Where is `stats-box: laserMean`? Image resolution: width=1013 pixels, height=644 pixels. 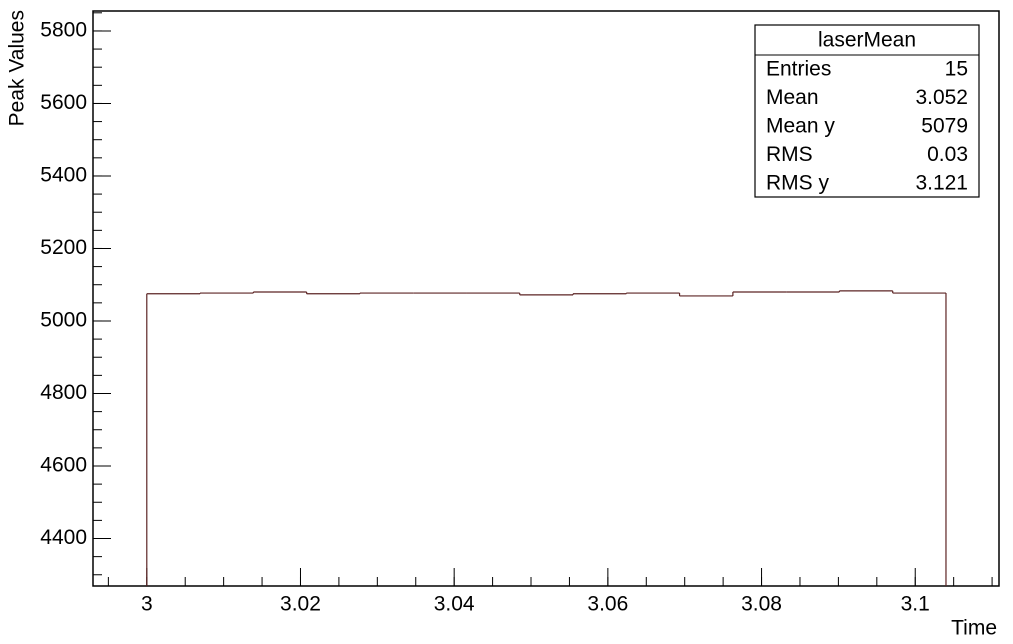
stats-box: laserMean is located at coordinates (867, 111).